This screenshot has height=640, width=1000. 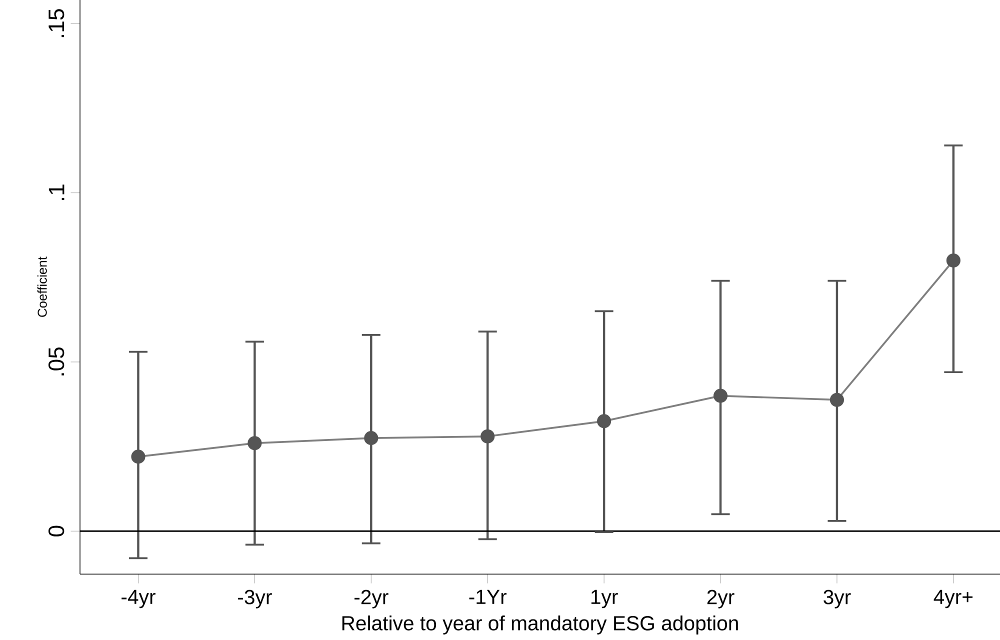 I want to click on x-tick-label: -1Yr, so click(x=488, y=597).